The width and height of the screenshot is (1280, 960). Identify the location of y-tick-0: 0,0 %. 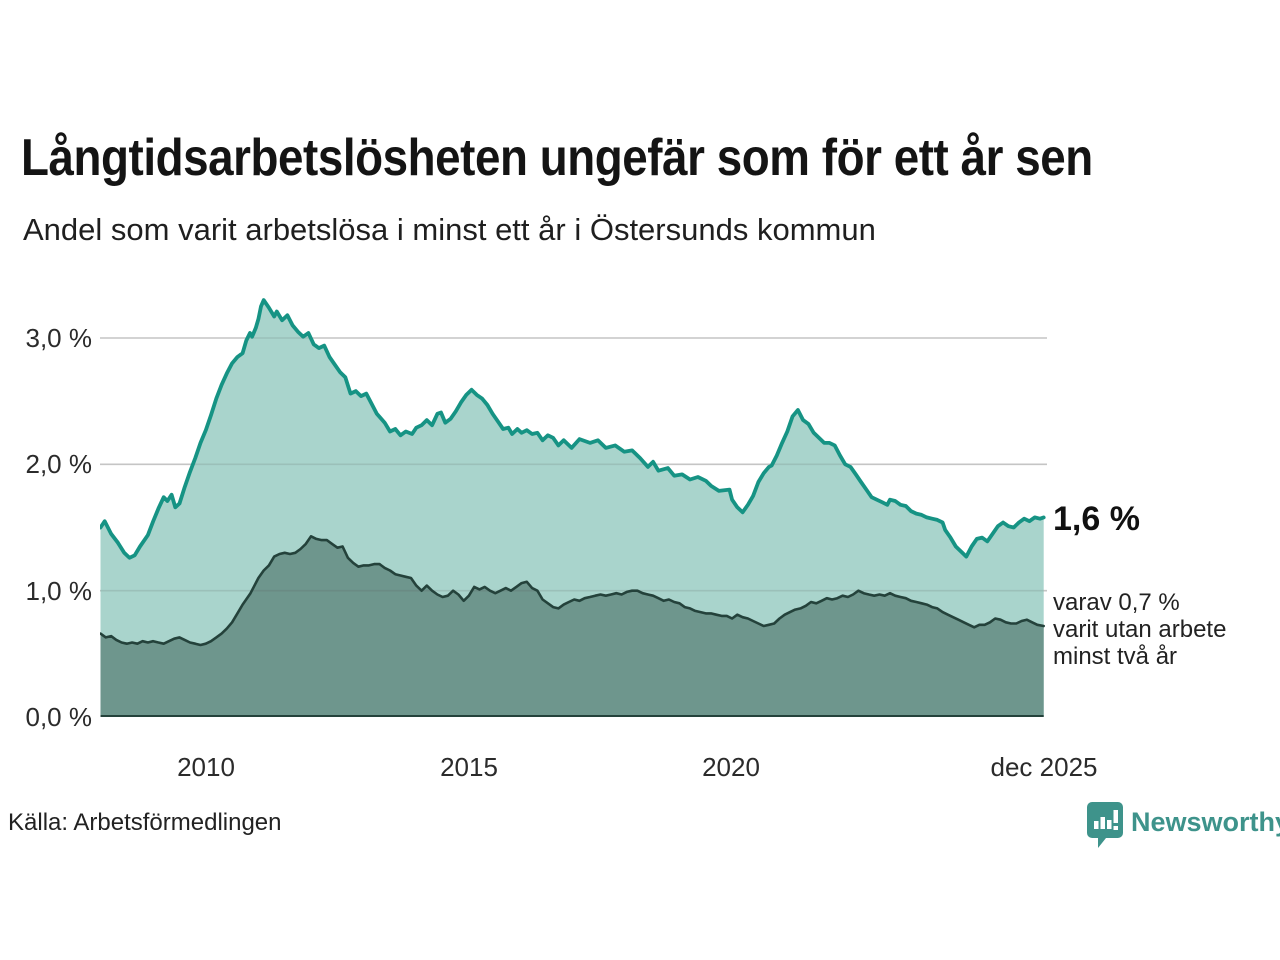
(59, 717).